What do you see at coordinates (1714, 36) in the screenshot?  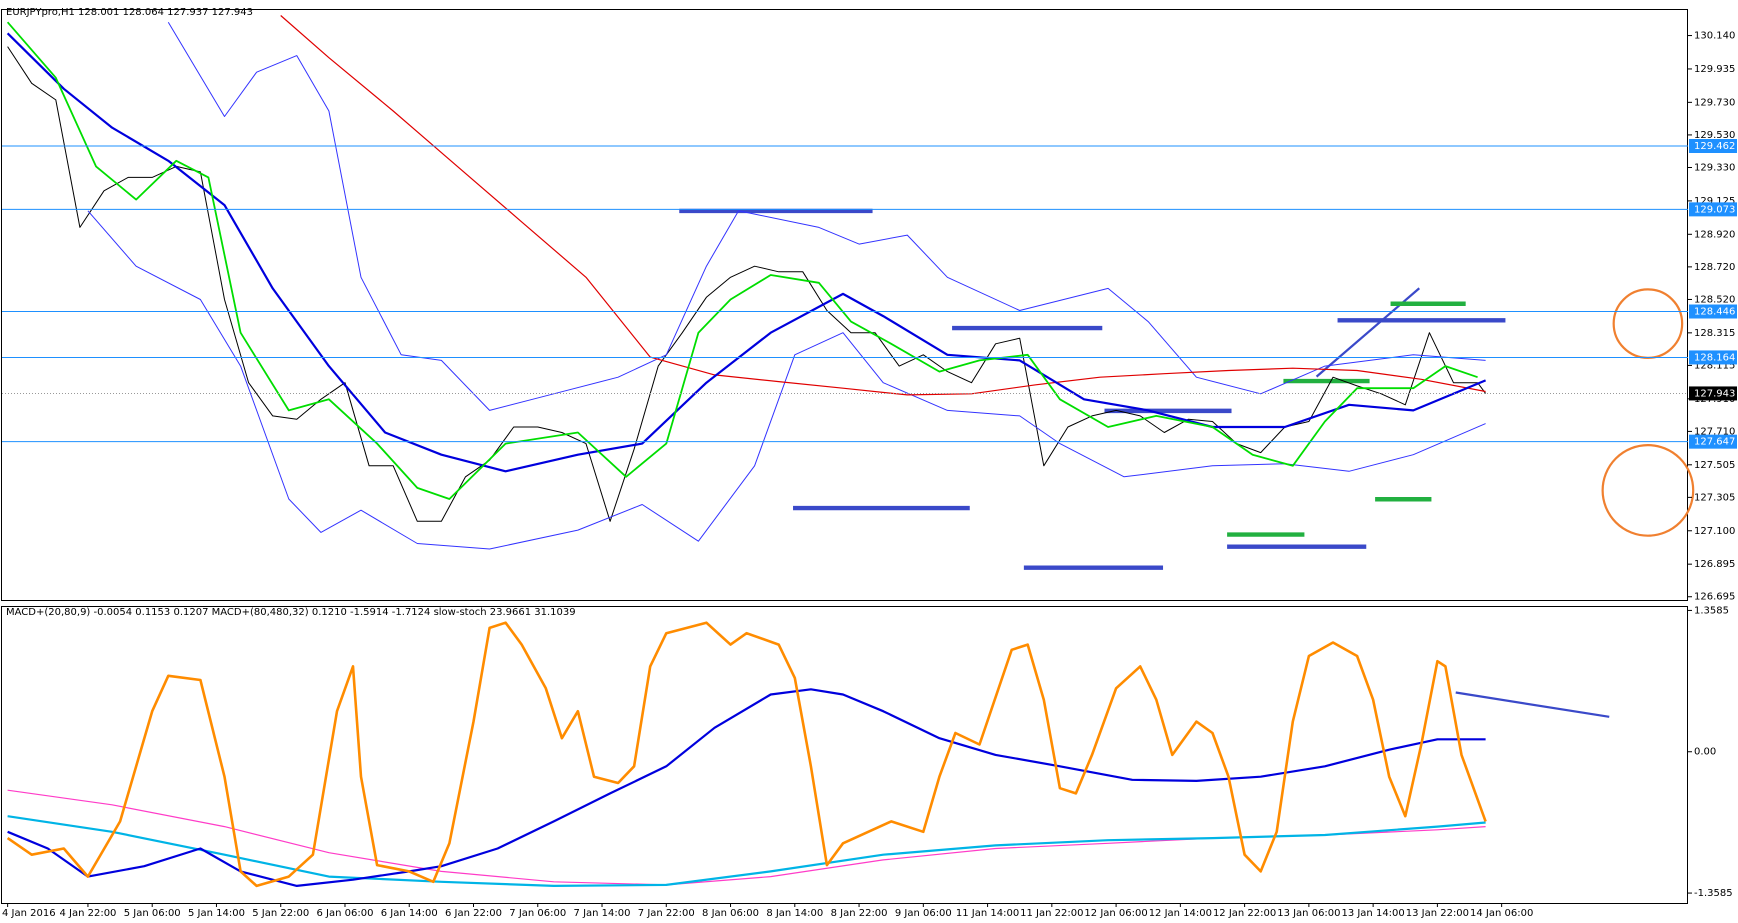 I see `y-tick-label: 130.140` at bounding box center [1714, 36].